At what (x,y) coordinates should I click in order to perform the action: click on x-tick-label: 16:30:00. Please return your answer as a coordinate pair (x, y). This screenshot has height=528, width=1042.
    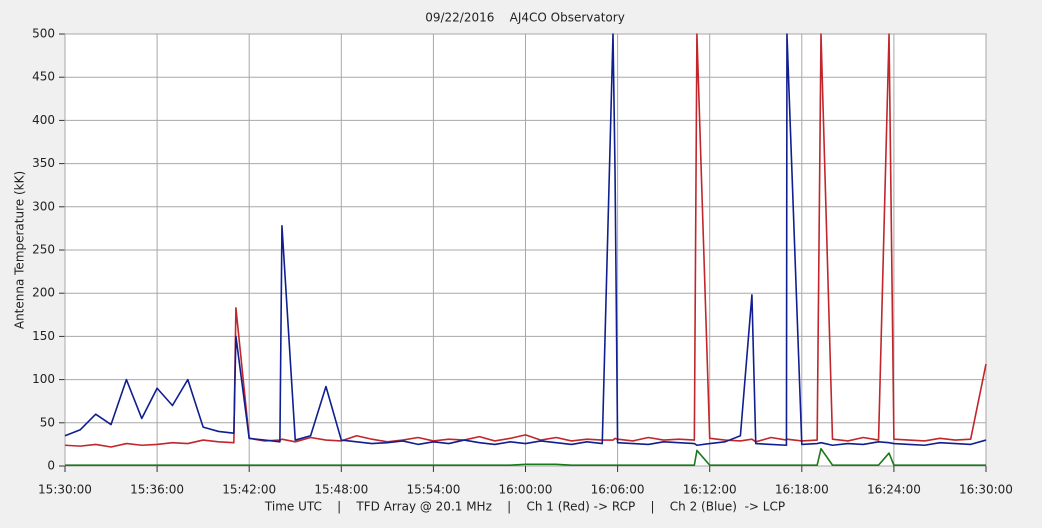
    Looking at the image, I should click on (986, 490).